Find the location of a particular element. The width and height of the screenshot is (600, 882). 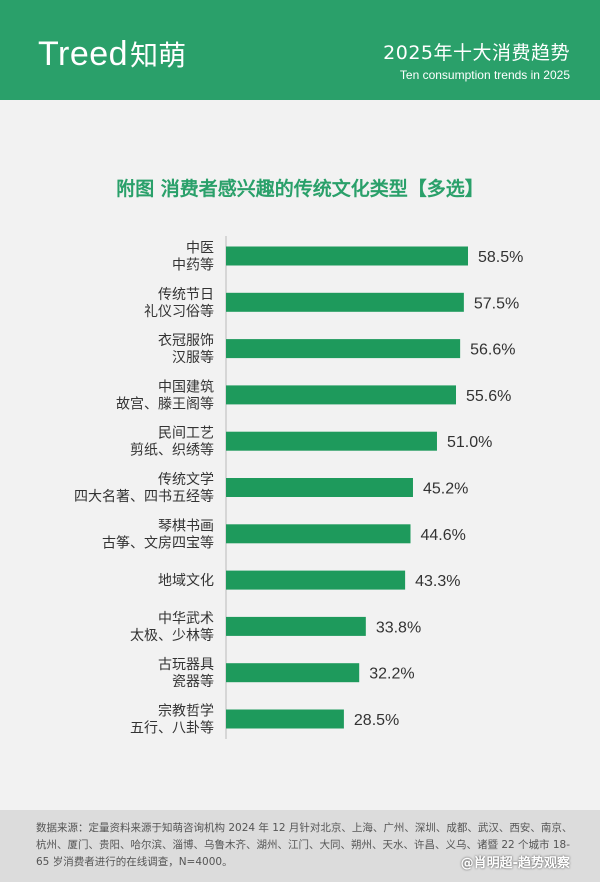

value-label-8: 33.8% is located at coordinates (398, 627).